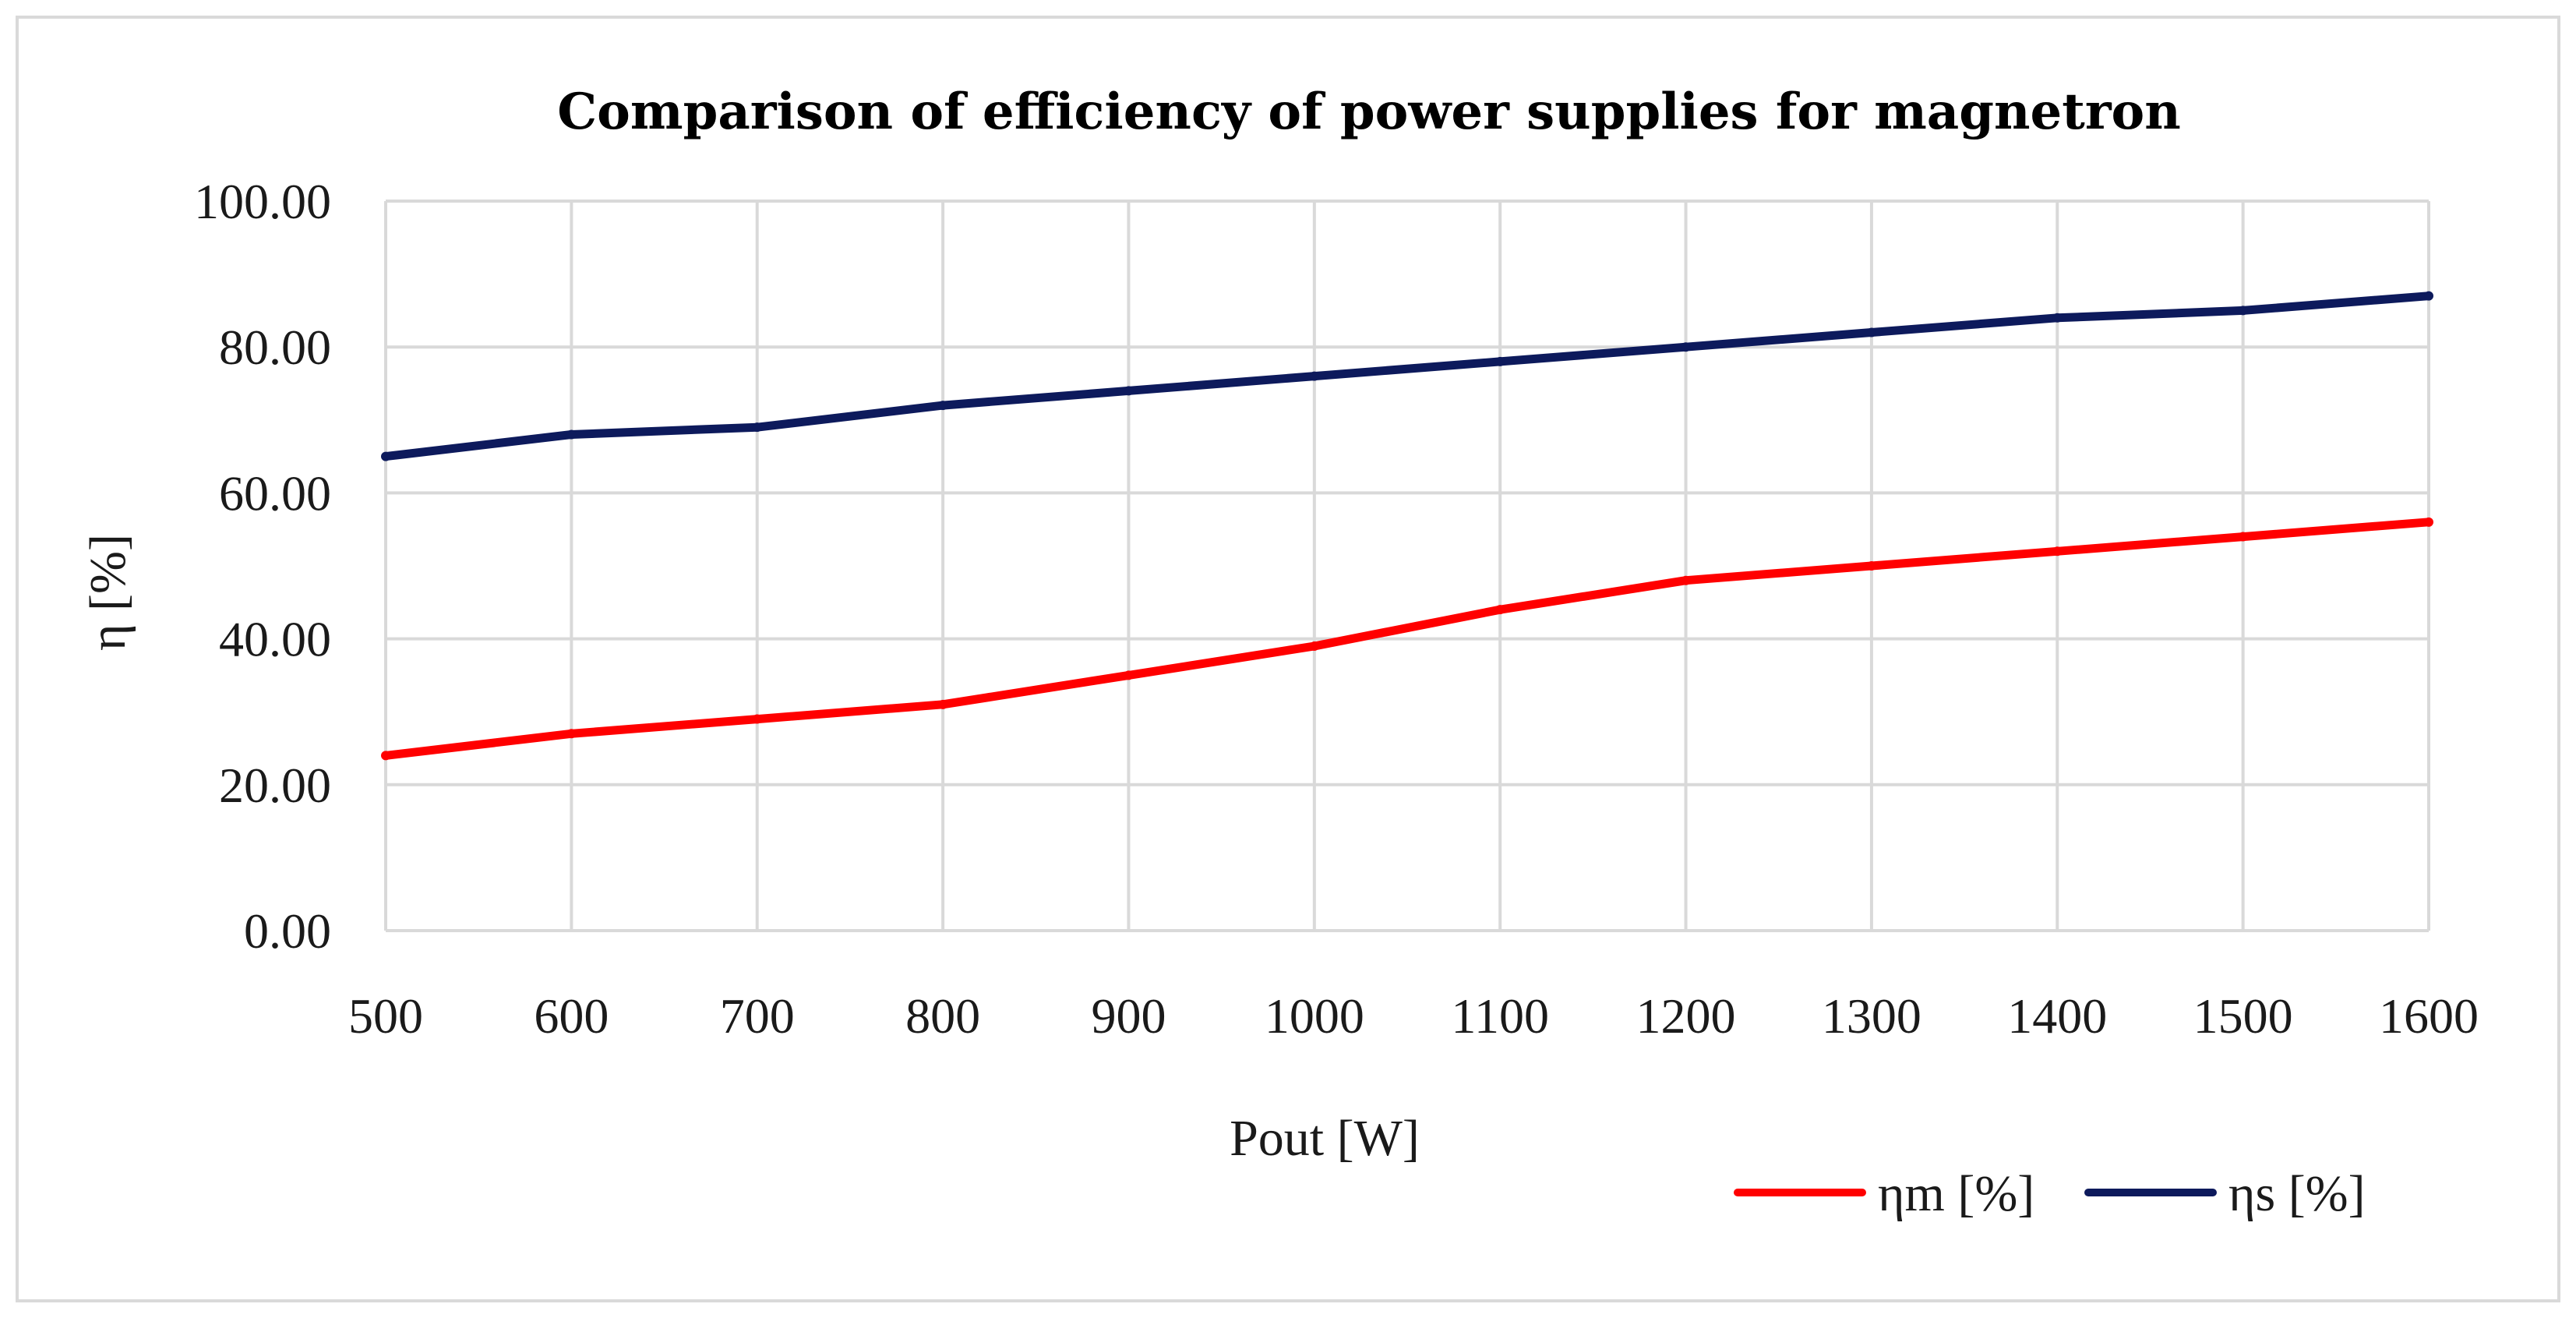 The image size is (2576, 1318). What do you see at coordinates (571, 1016) in the screenshot?
I see `x-tick-label: 600` at bounding box center [571, 1016].